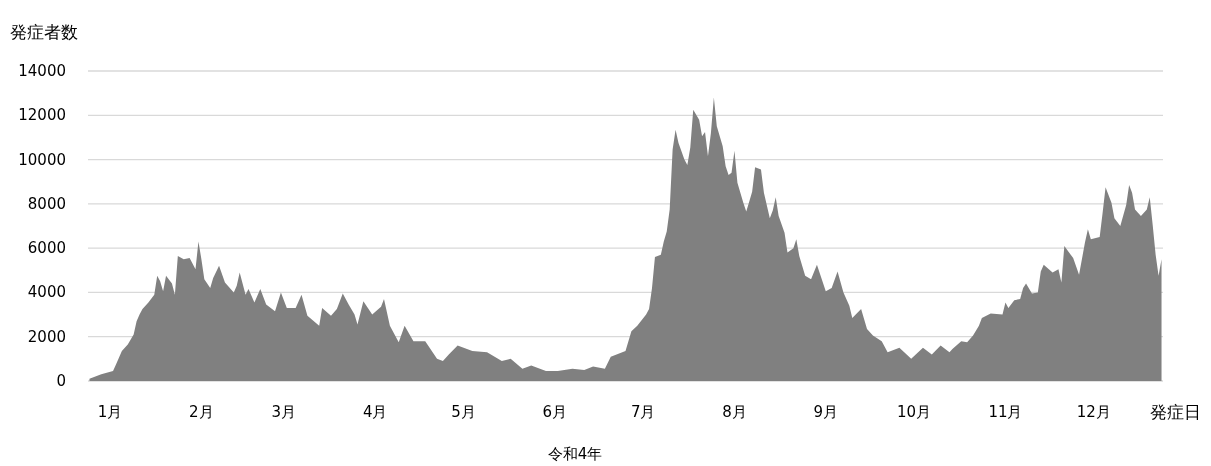  I want to click on x-tick-label: 11月, so click(1005, 412).